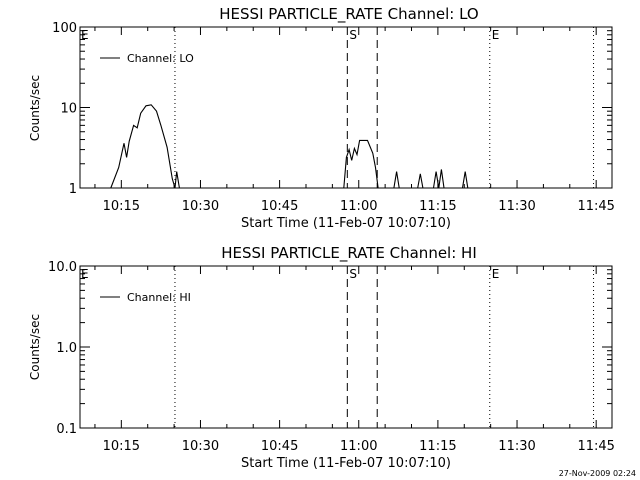  I want to click on generation-timestamp: 27-Nov-2009 02:24, so click(597, 473).